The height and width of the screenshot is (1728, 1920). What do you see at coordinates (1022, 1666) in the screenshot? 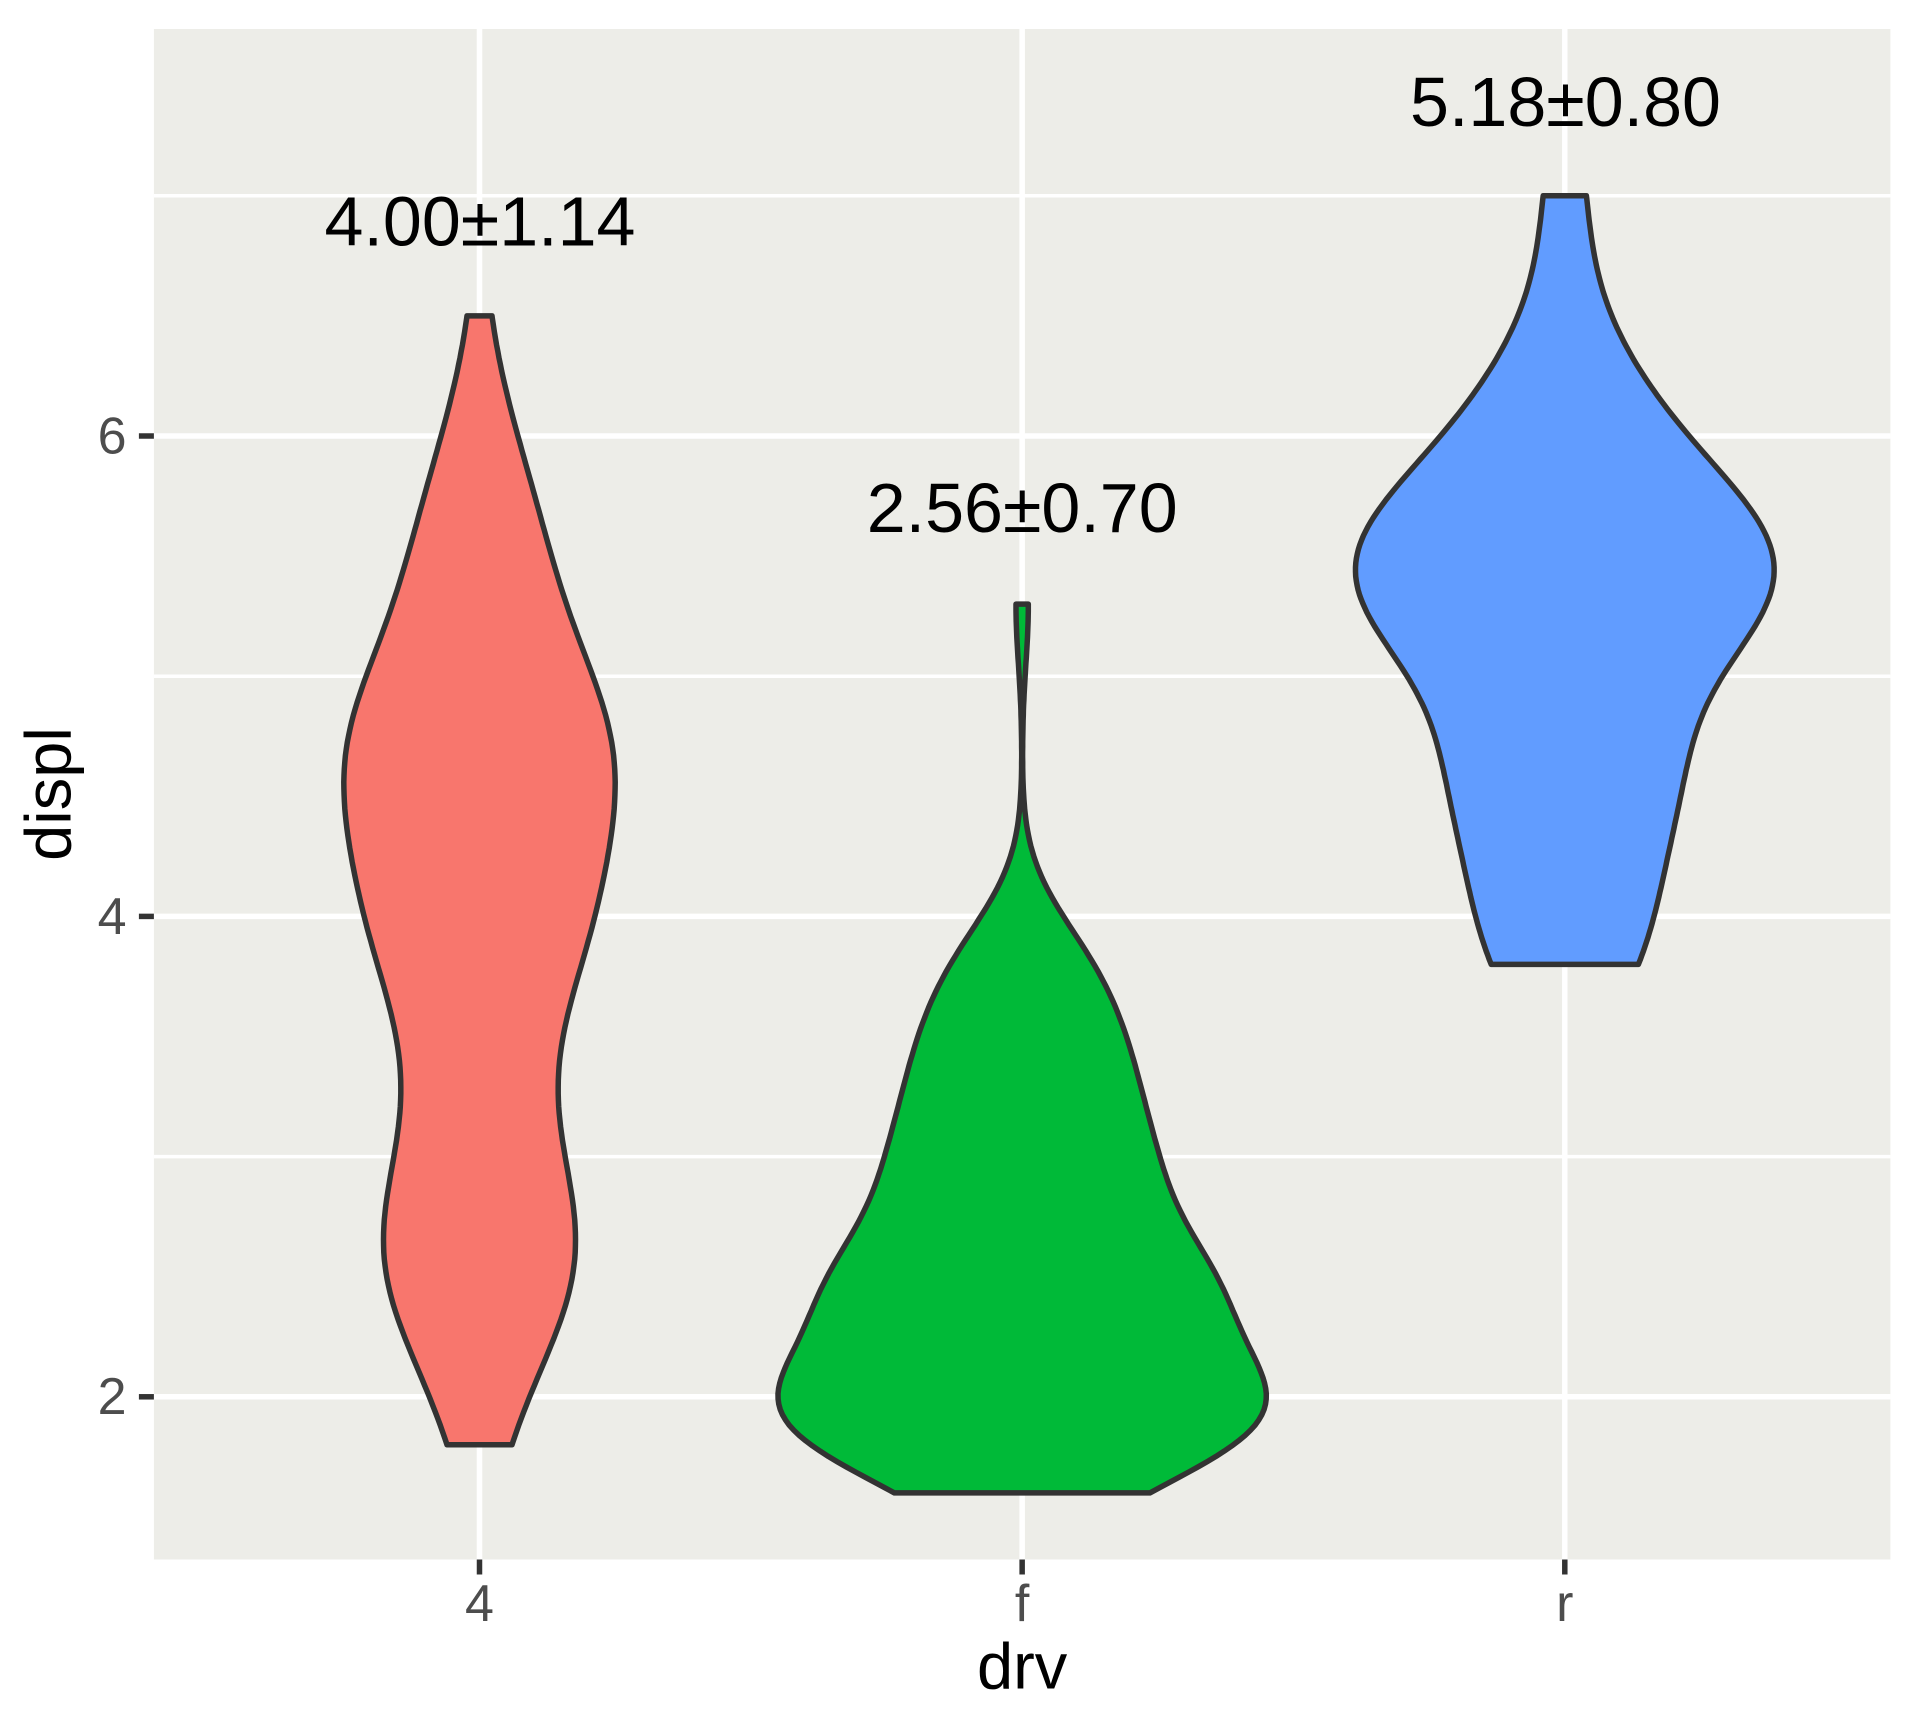
I see `svg-text: drv` at bounding box center [1022, 1666].